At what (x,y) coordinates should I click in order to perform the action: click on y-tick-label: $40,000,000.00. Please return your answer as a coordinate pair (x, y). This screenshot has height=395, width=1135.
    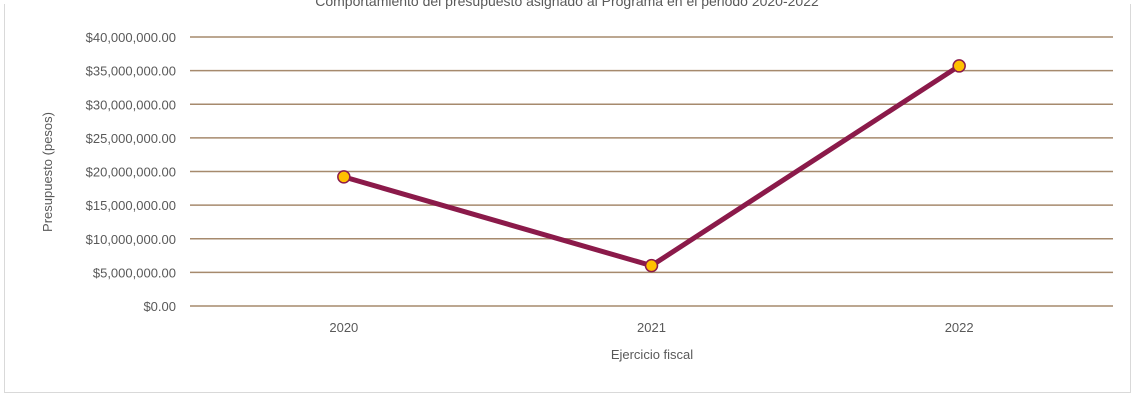
    Looking at the image, I should click on (131, 37).